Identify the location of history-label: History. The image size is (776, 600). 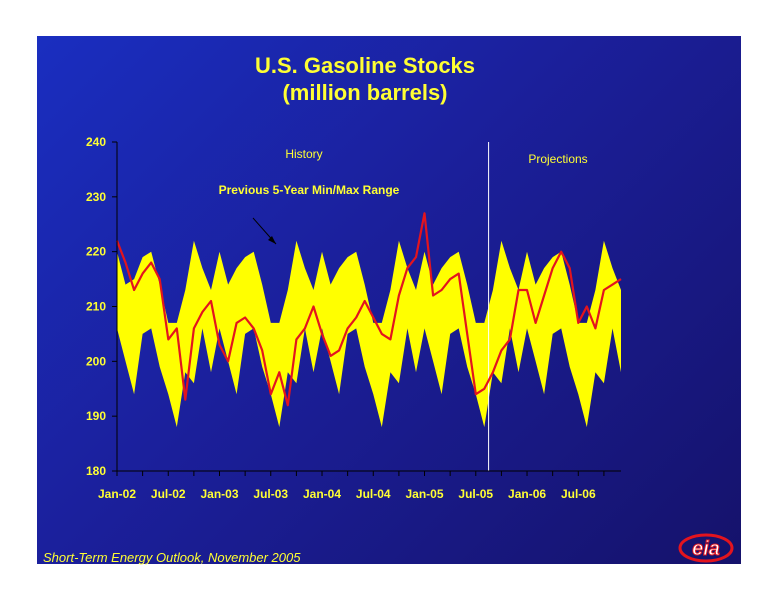
(303, 154).